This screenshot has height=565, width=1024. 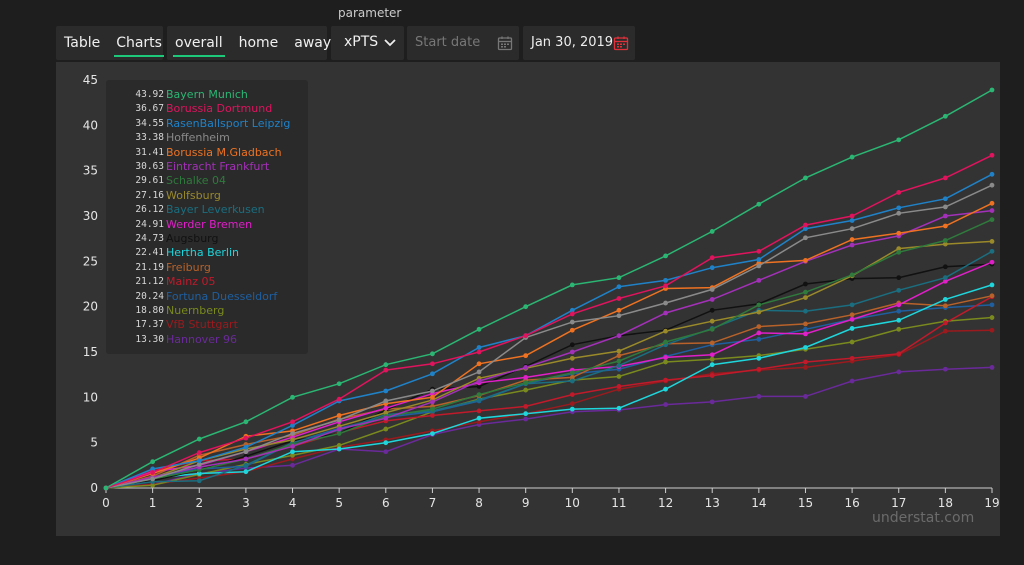 I want to click on tab-table: Table, so click(x=82, y=43).